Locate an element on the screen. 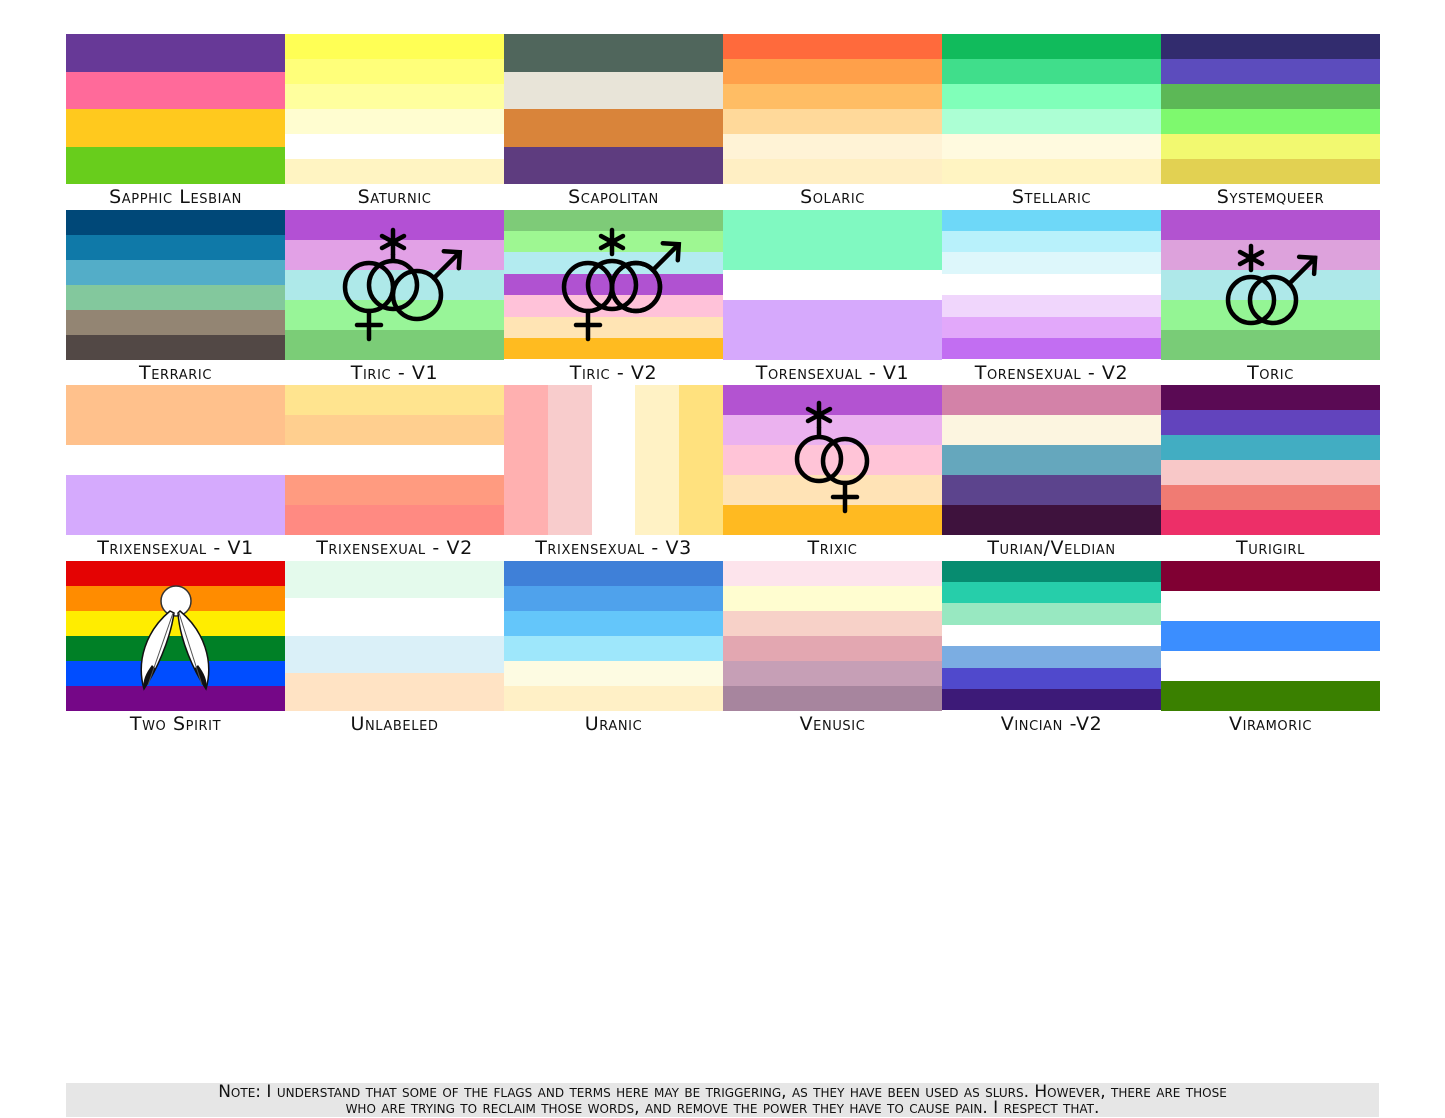 The width and height of the screenshot is (1445, 1118). flag-card: Toric is located at coordinates (1270, 297).